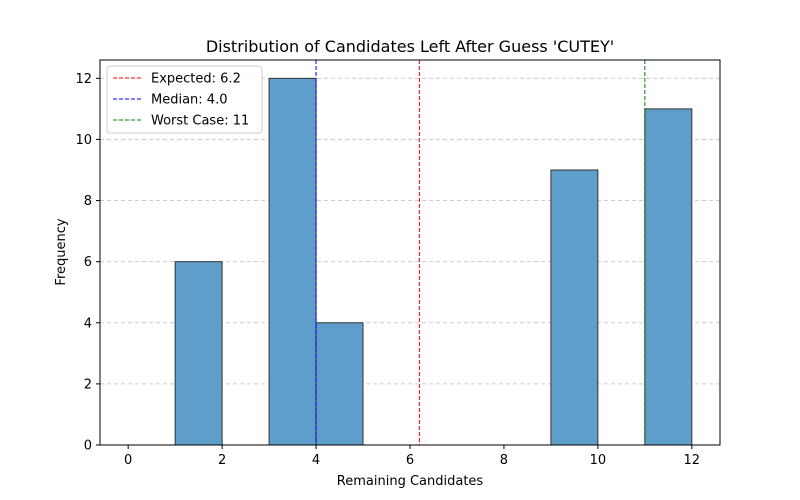  I want to click on y-tick-label-3: 6, so click(88, 262).